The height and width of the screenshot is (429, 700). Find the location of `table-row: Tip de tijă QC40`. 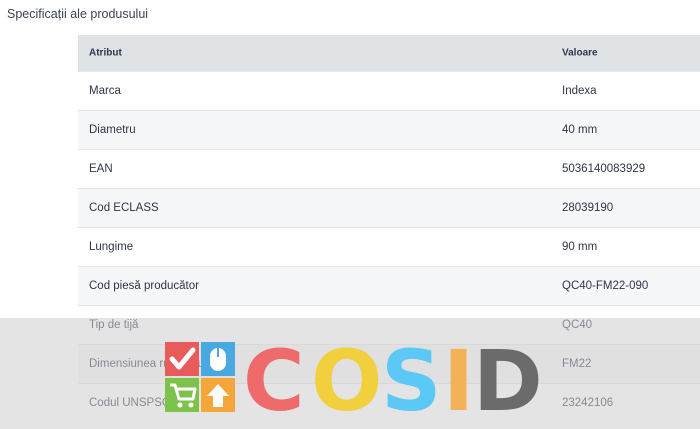

table-row: Tip de tijă QC40 is located at coordinates (389, 324).